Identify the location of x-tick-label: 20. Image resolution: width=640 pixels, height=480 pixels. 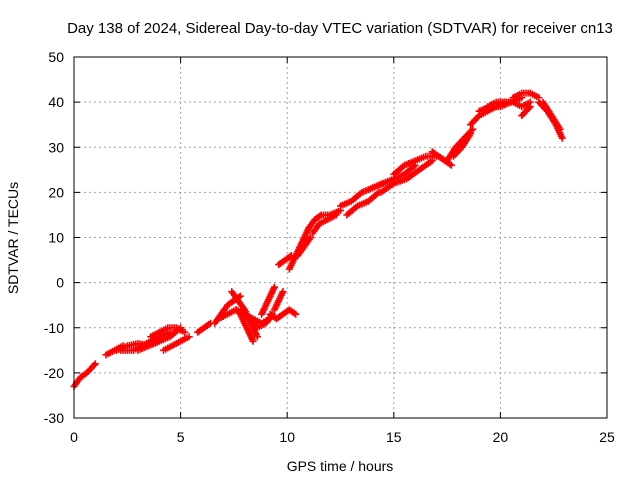
(501, 437).